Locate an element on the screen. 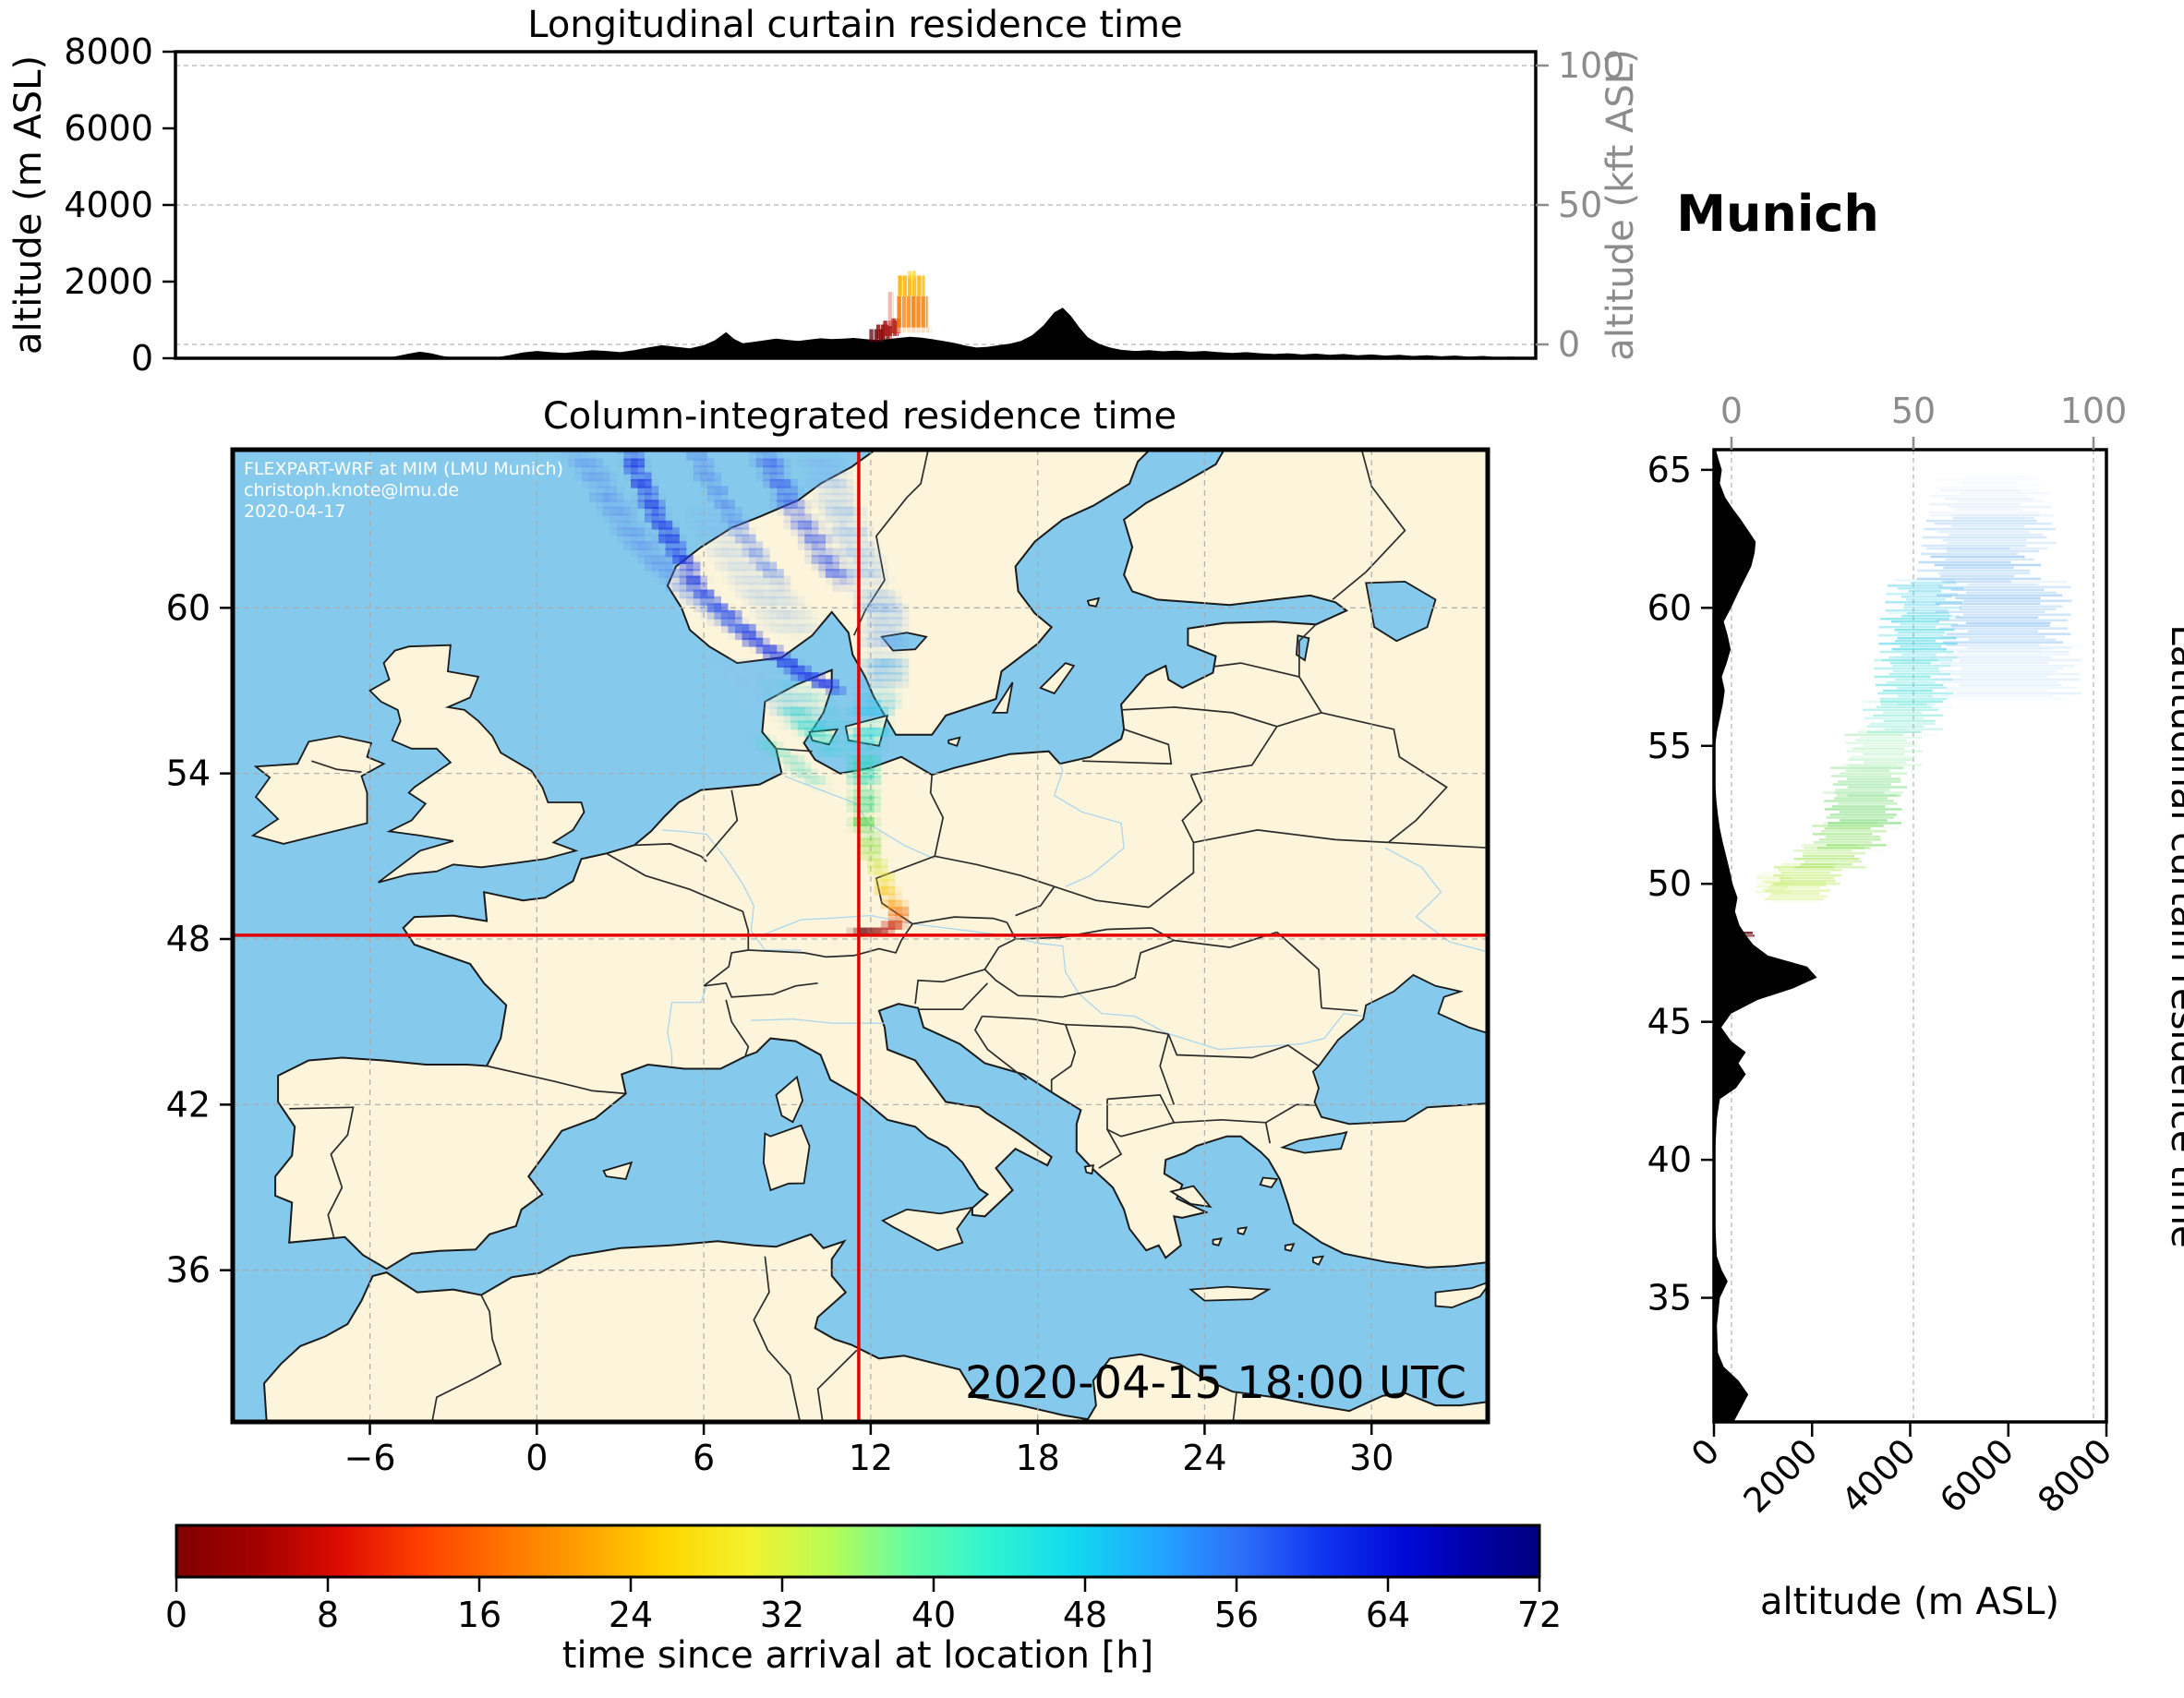  right-kft-tick-label: 50 is located at coordinates (1913, 411).